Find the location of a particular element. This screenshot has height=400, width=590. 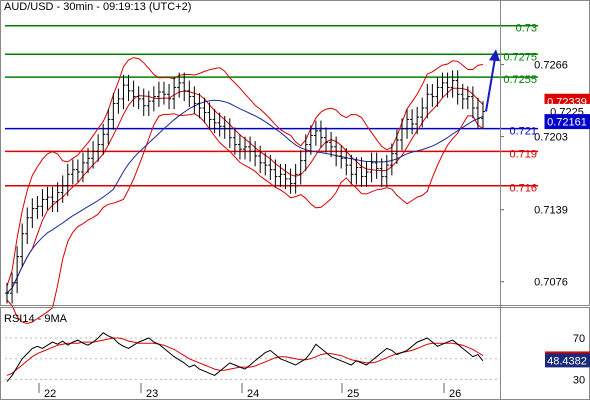

rsi-ma-line is located at coordinates (245, 356).